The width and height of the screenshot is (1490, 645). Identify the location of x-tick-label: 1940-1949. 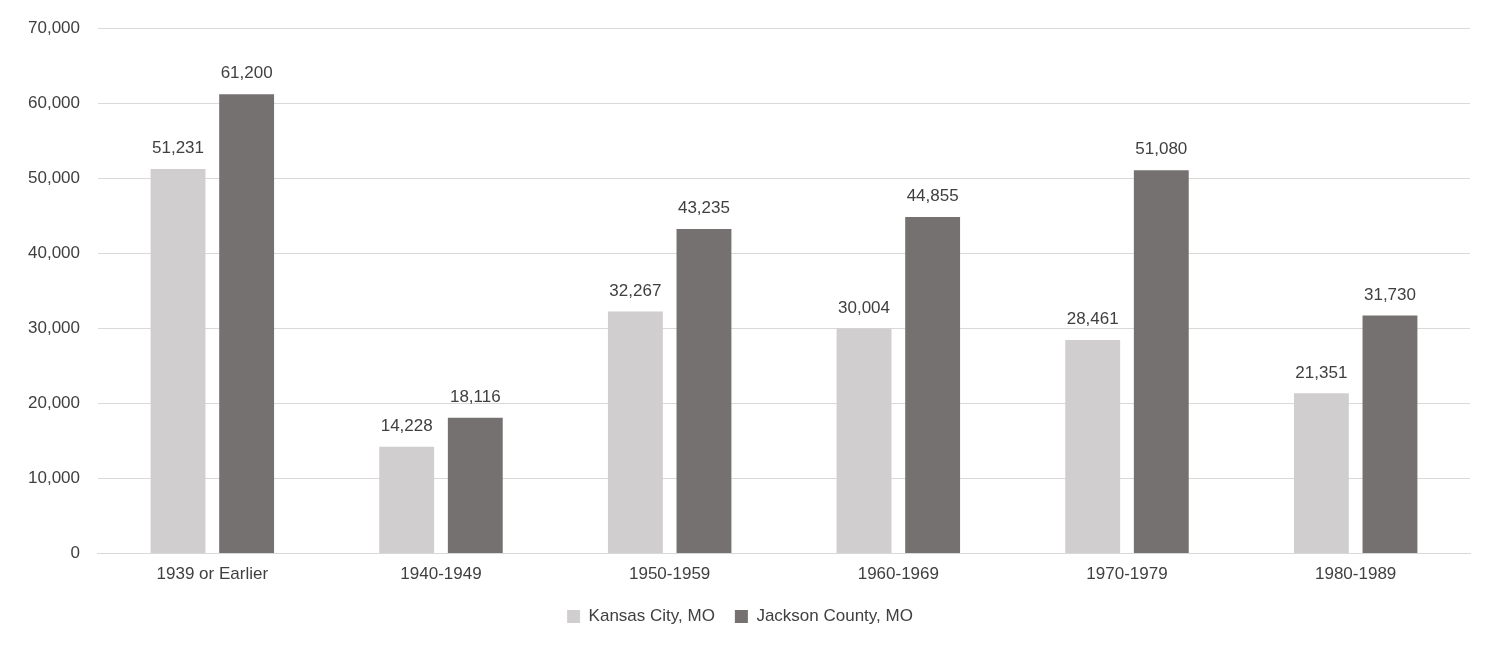
(441, 574).